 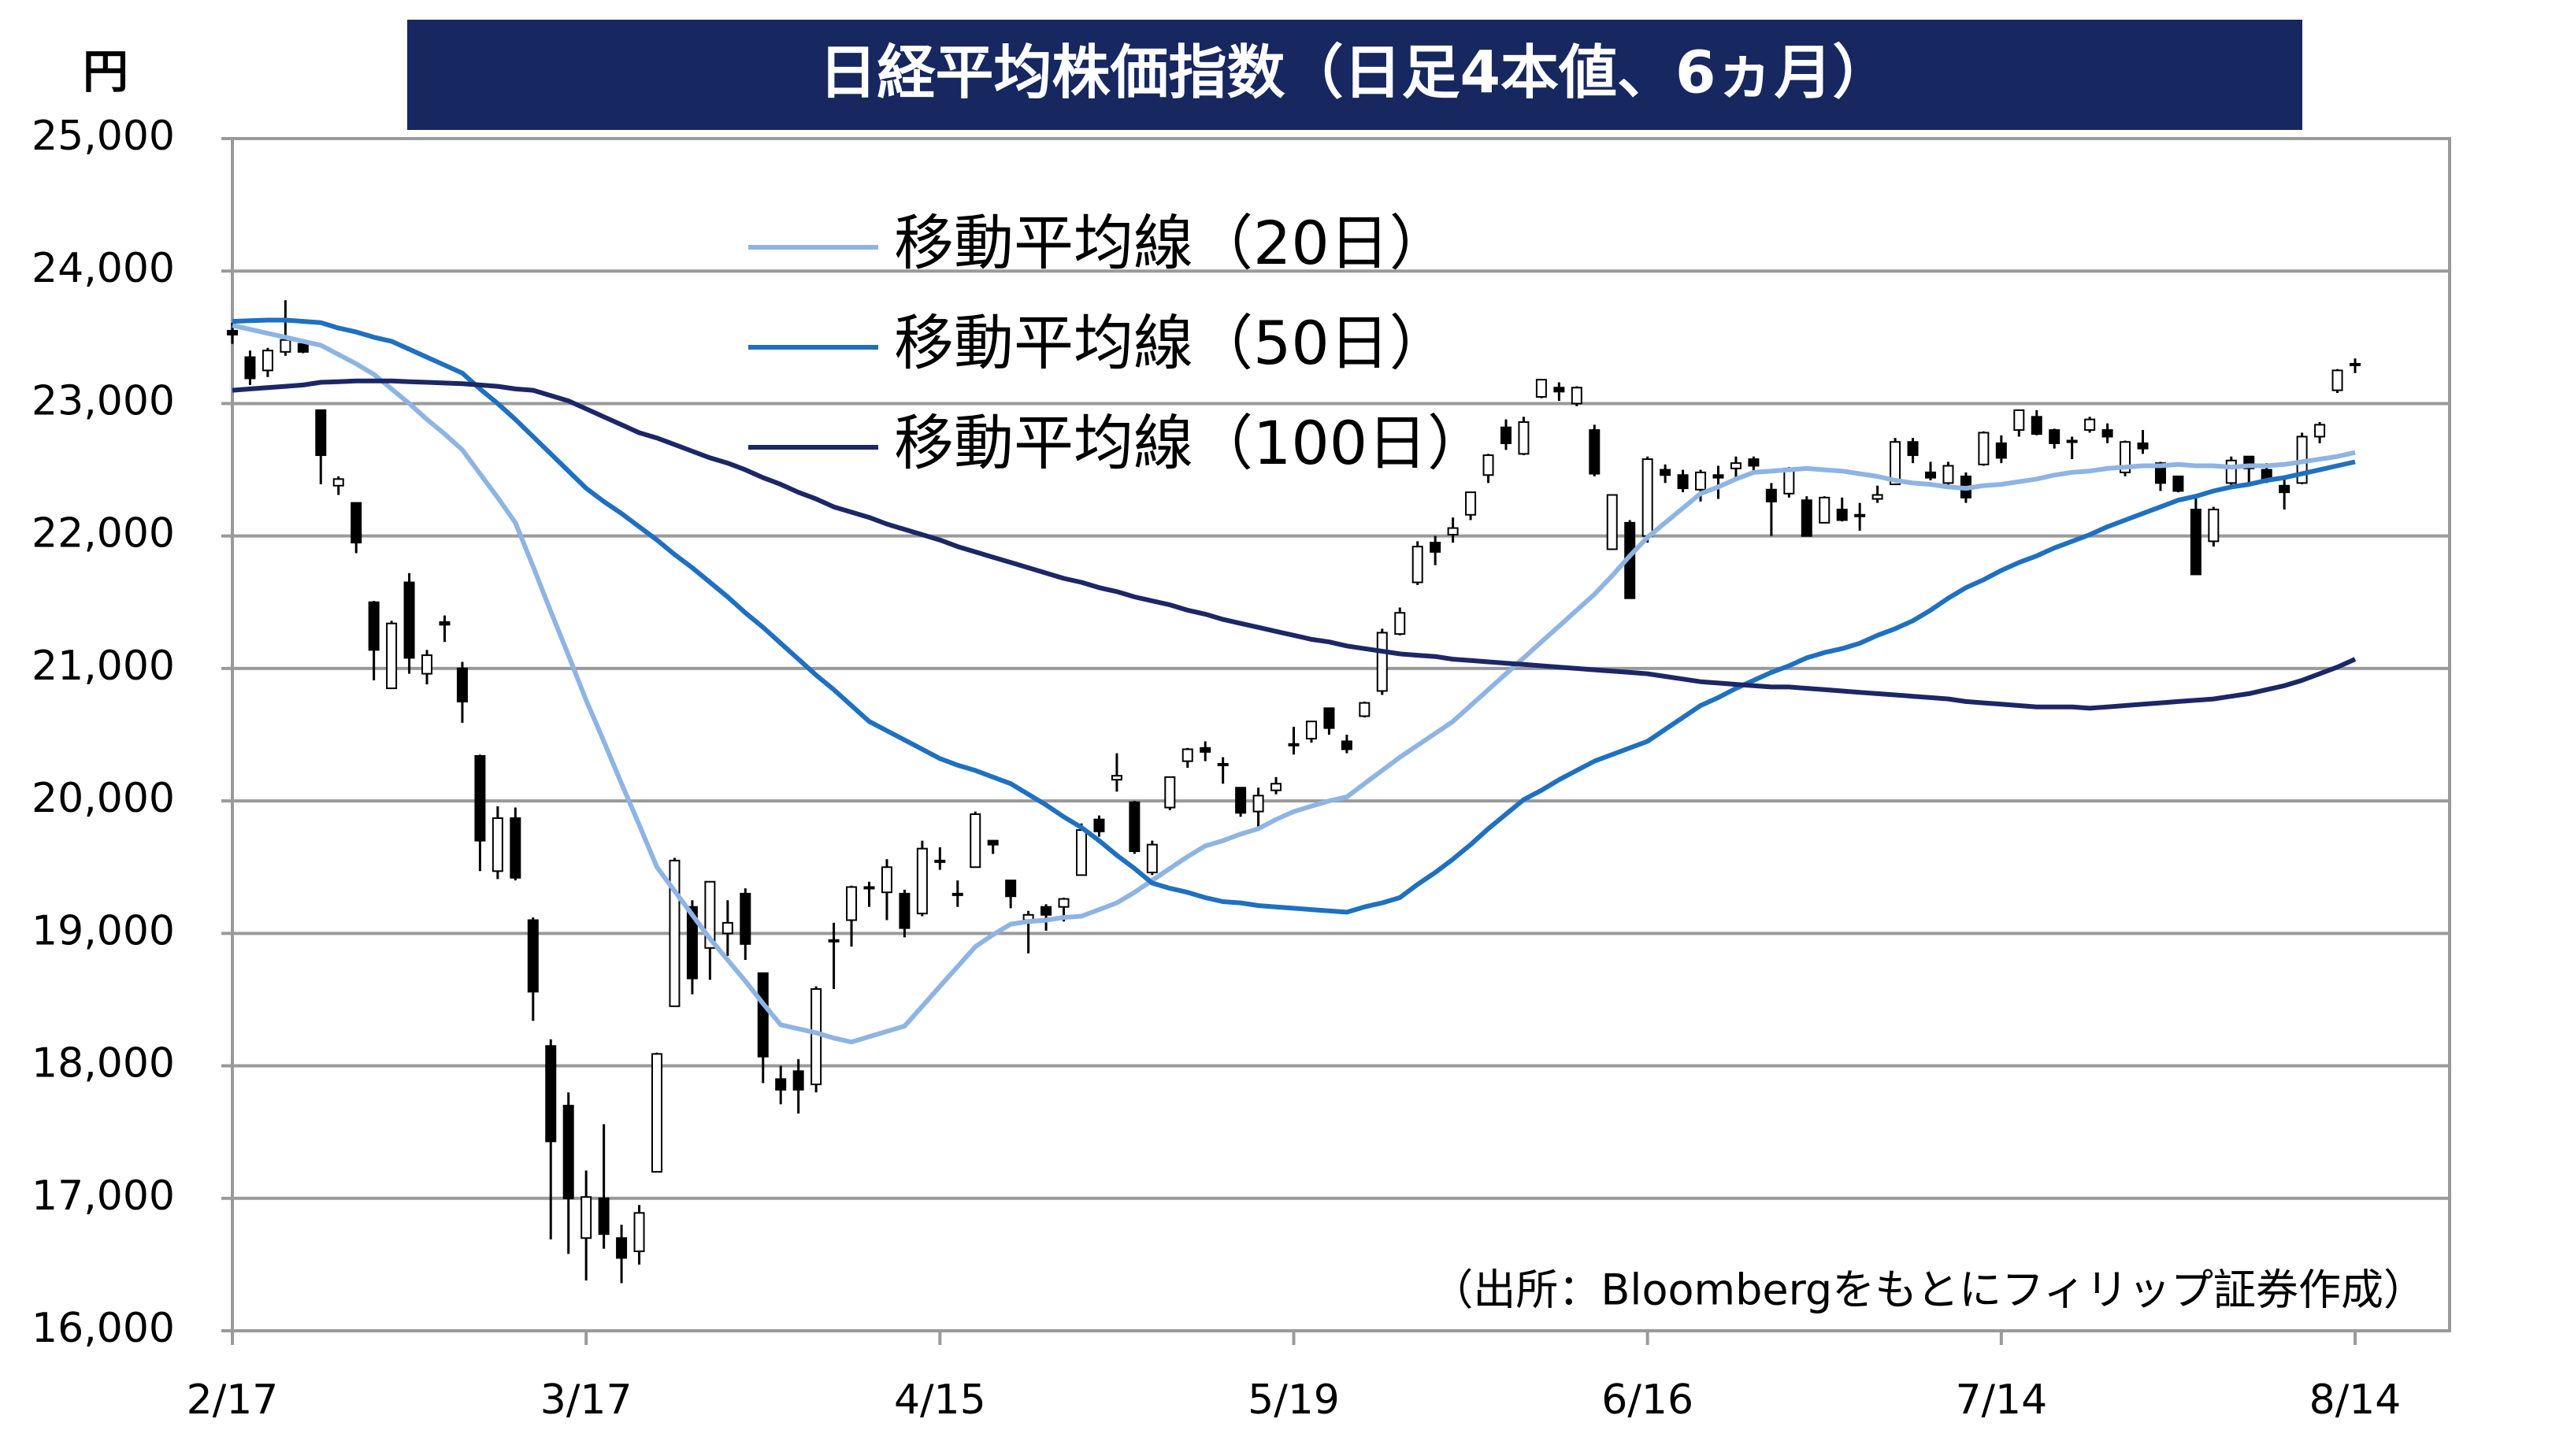 What do you see at coordinates (106, 71) in the screenshot?
I see `y-unit: 円` at bounding box center [106, 71].